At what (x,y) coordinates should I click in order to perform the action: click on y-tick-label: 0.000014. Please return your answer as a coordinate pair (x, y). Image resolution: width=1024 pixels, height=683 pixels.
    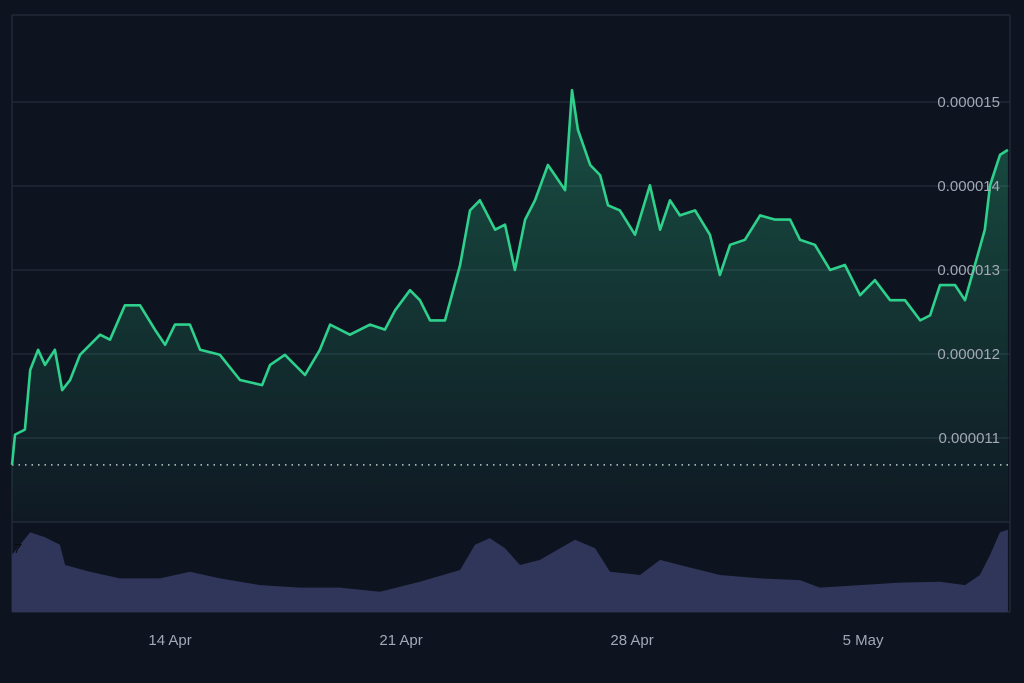
    Looking at the image, I should click on (968, 186).